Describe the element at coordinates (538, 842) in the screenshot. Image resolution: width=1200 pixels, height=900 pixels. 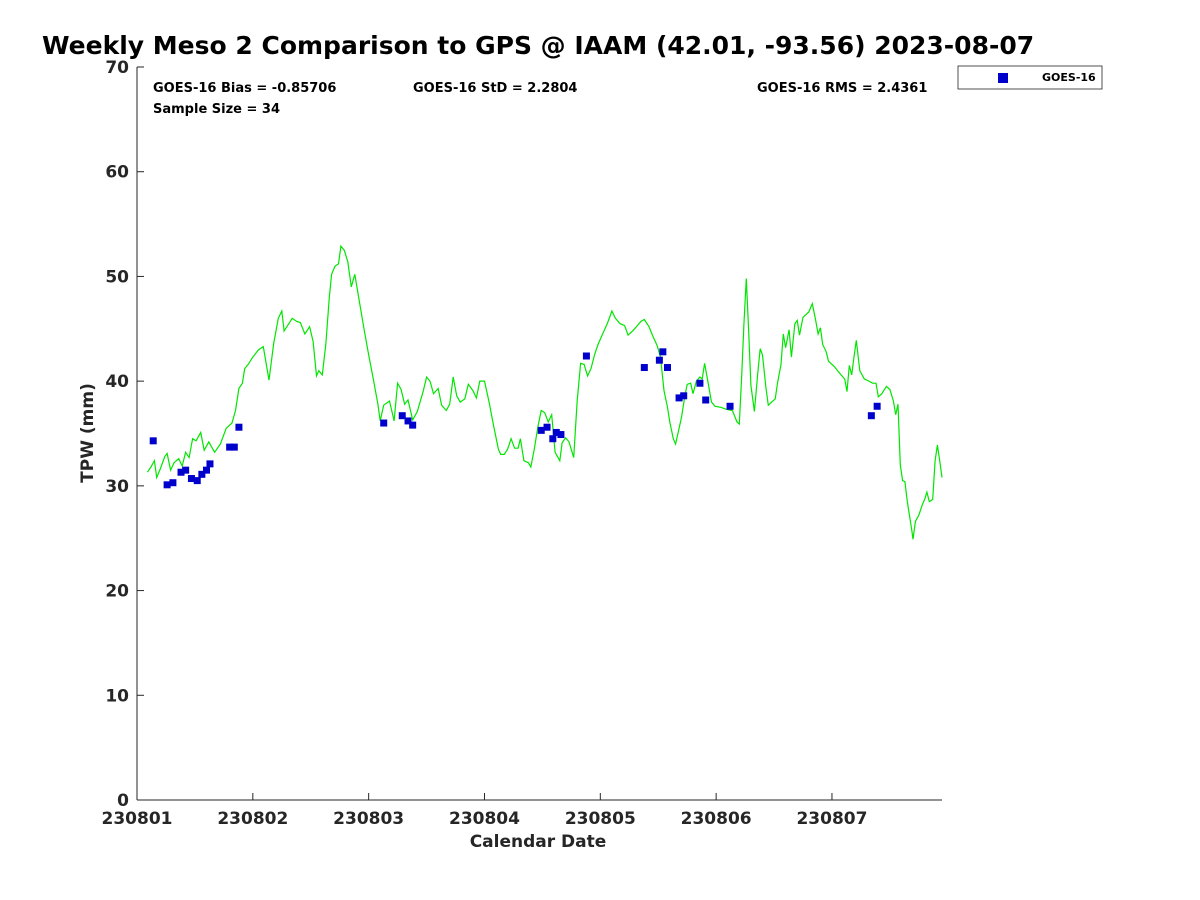
I see `x-axis-label: Calendar Date` at that location.